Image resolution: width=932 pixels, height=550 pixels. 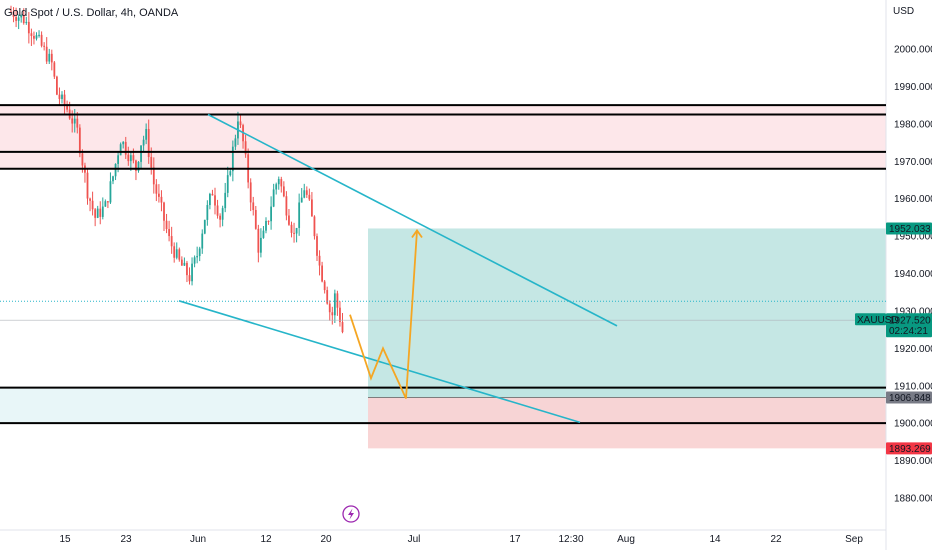 I want to click on projection-arrowhead, so click(x=417, y=233).